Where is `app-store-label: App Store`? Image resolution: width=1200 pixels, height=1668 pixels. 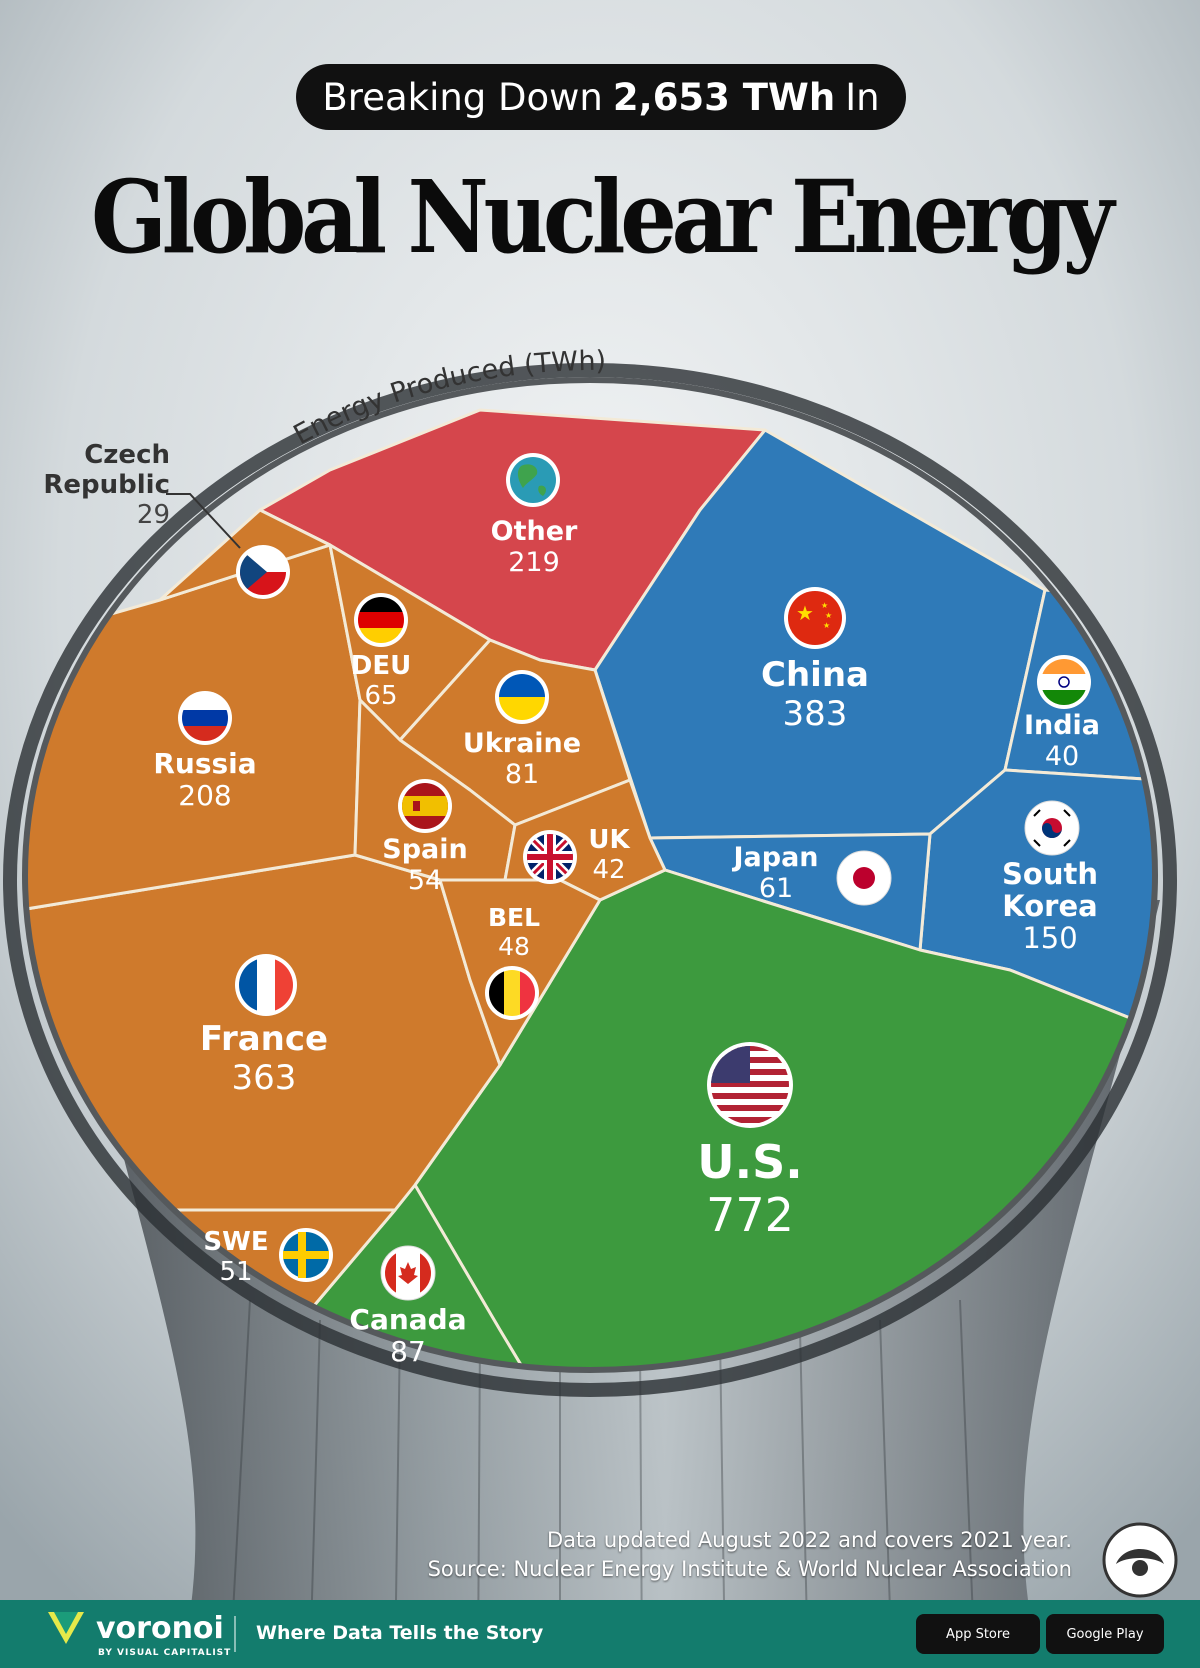
app-store-label: App Store is located at coordinates (978, 1634).